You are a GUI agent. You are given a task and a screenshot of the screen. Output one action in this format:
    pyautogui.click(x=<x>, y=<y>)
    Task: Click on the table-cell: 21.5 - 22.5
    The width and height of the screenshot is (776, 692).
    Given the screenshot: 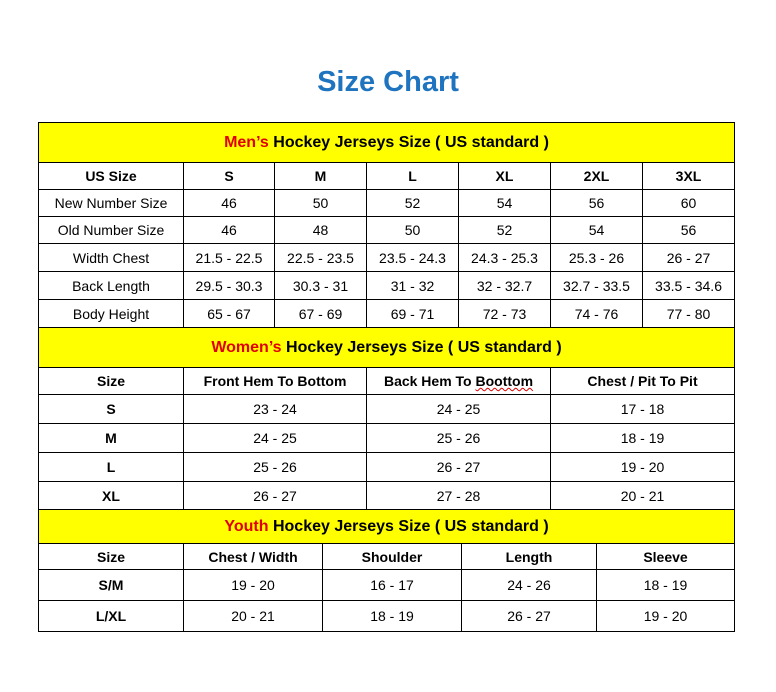 What is the action you would take?
    pyautogui.click(x=229, y=257)
    